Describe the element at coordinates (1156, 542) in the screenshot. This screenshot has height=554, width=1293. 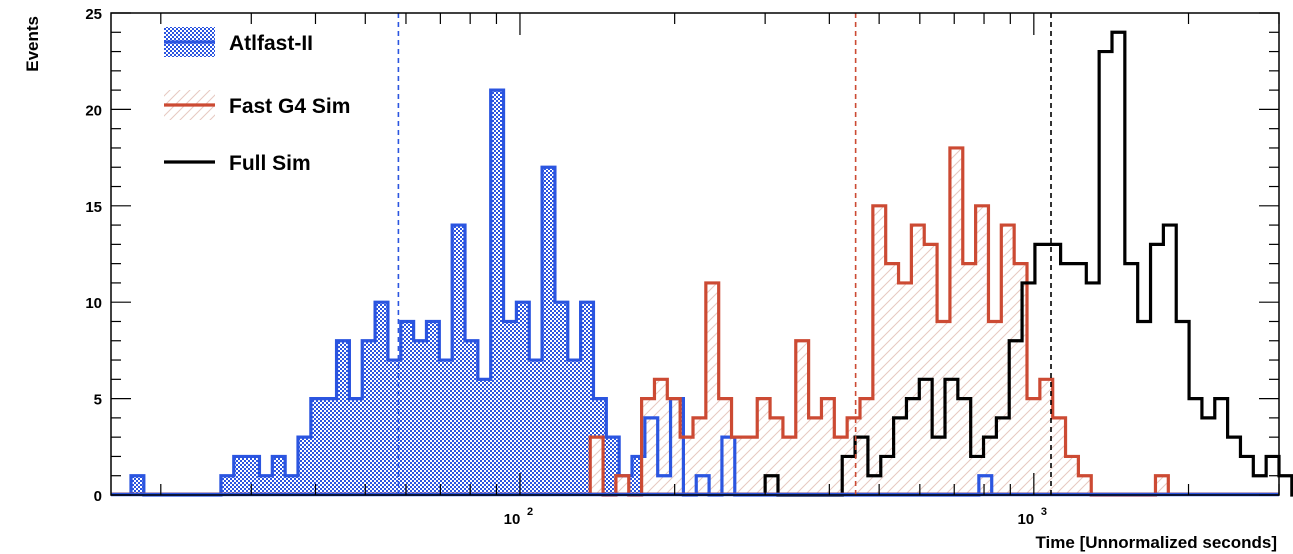
I see `x-axis-title: Time [Unnormalized seconds]` at that location.